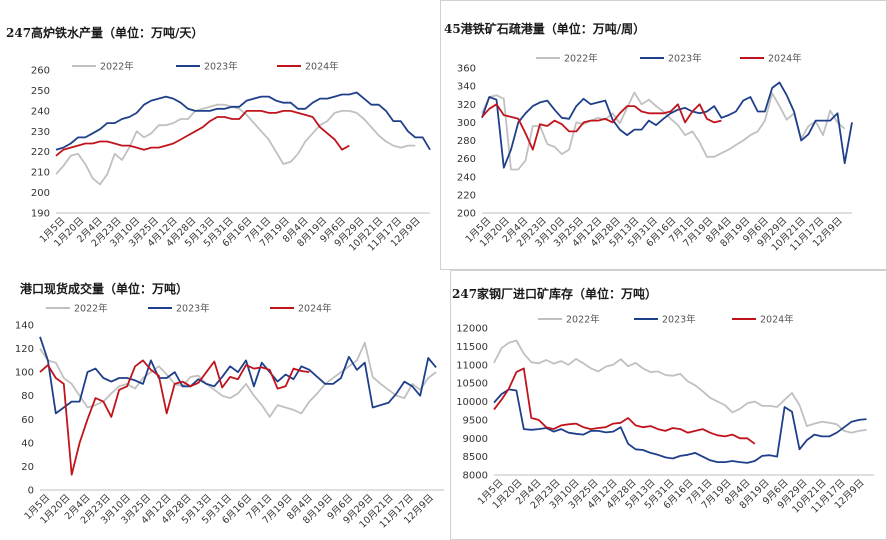  I want to click on y-tick-label: 340, so click(466, 87).